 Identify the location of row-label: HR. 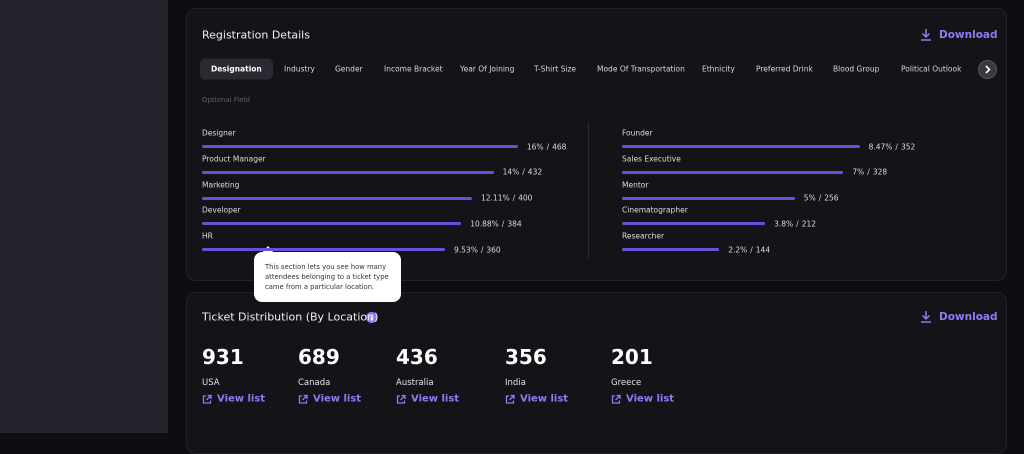
(207, 236).